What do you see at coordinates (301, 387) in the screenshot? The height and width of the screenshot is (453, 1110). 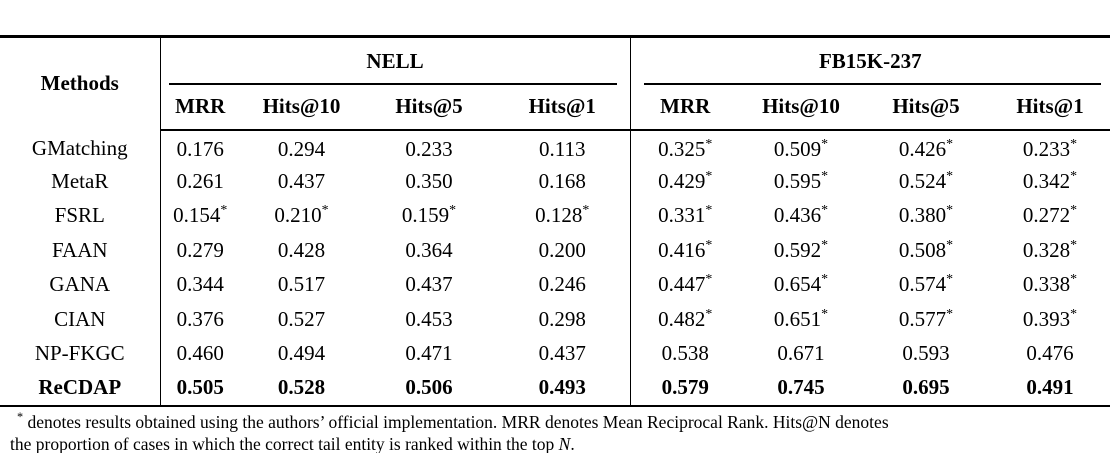 I see `nell-value-cell: 0.528` at bounding box center [301, 387].